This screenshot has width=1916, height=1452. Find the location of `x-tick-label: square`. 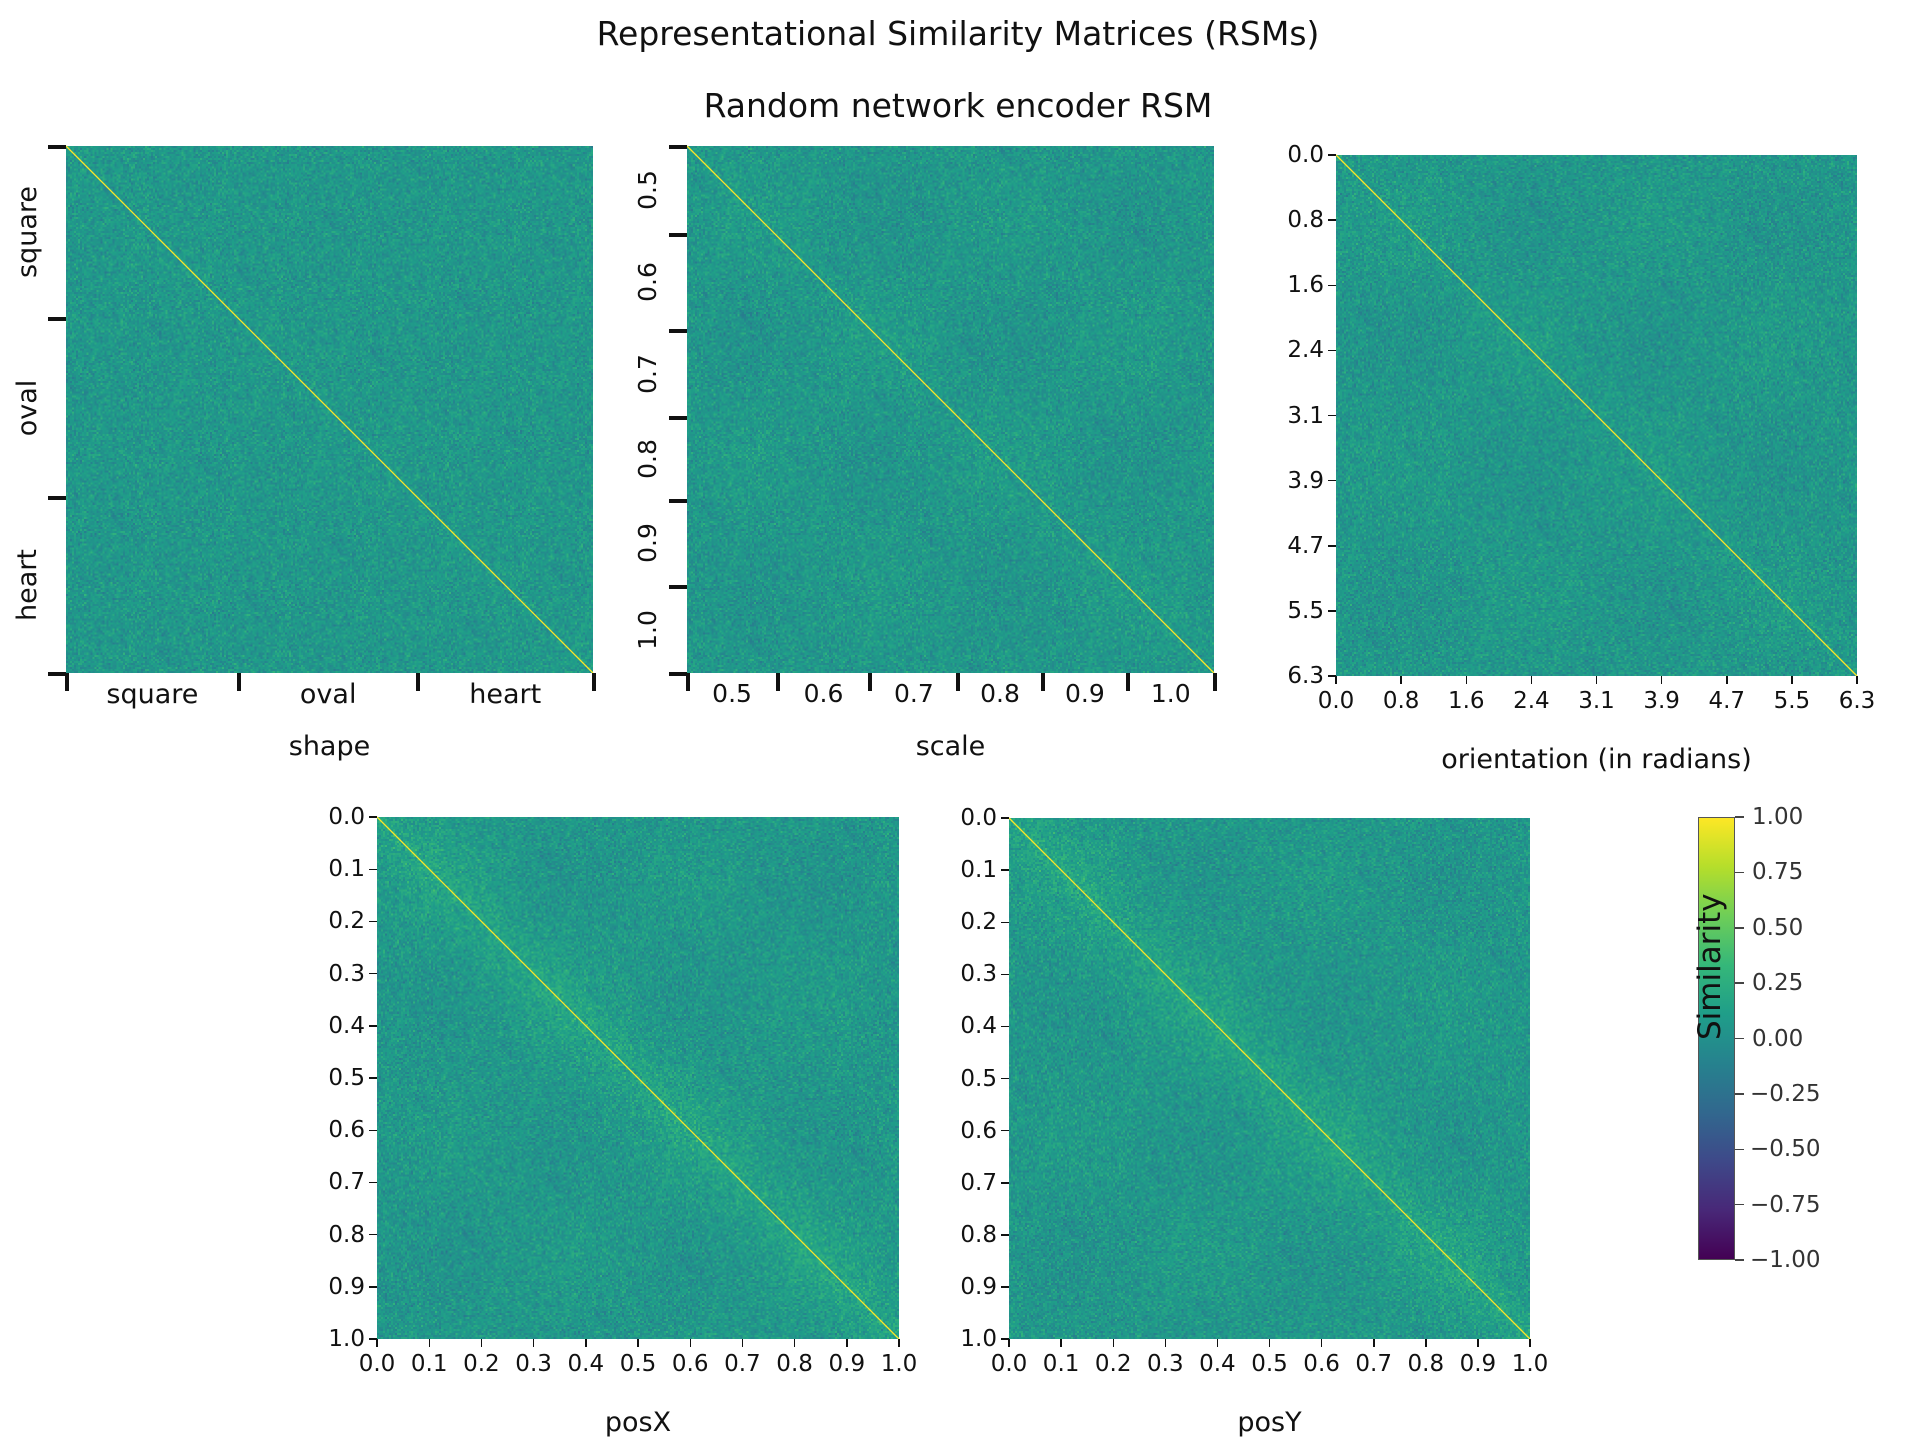

x-tick-label: square is located at coordinates (152, 694).